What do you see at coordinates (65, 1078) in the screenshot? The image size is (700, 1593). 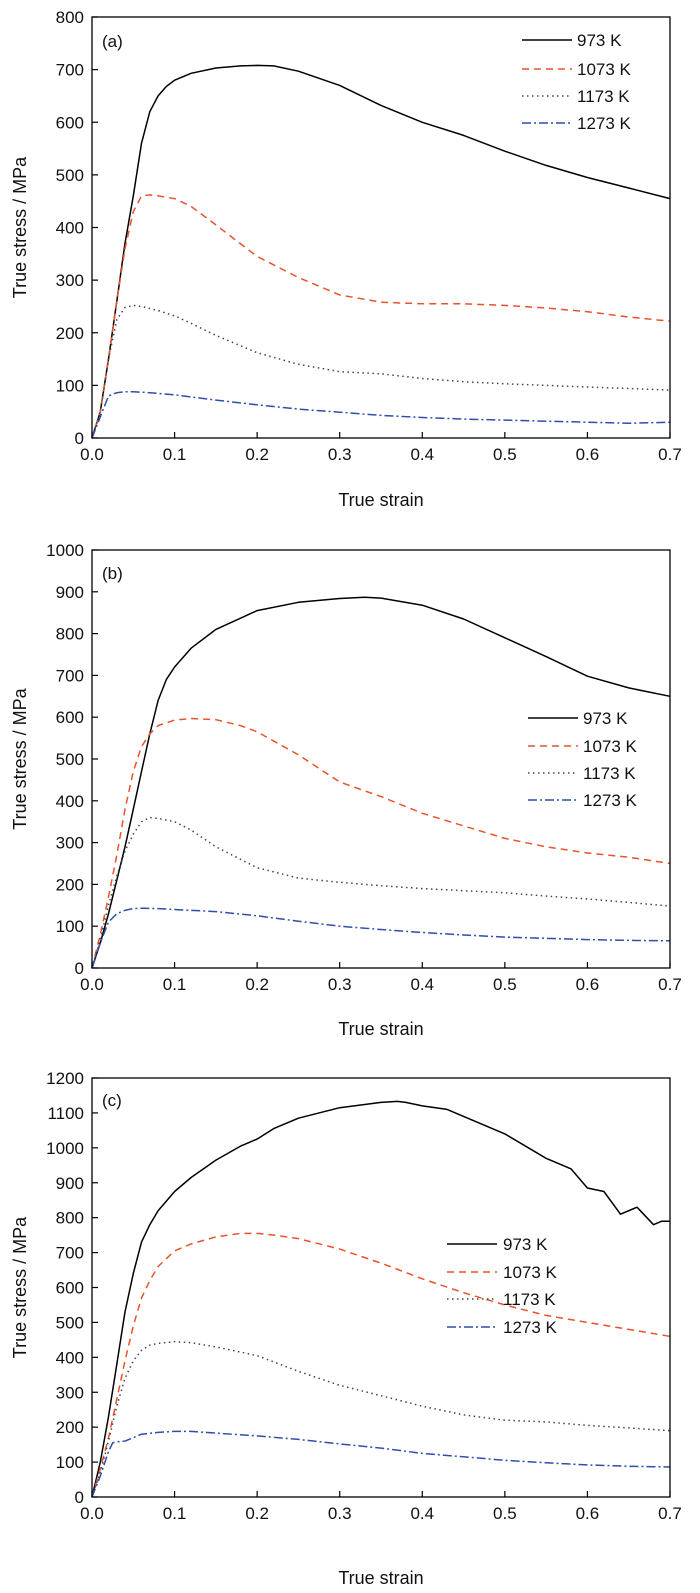 I see `y-tick-label: 1200` at bounding box center [65, 1078].